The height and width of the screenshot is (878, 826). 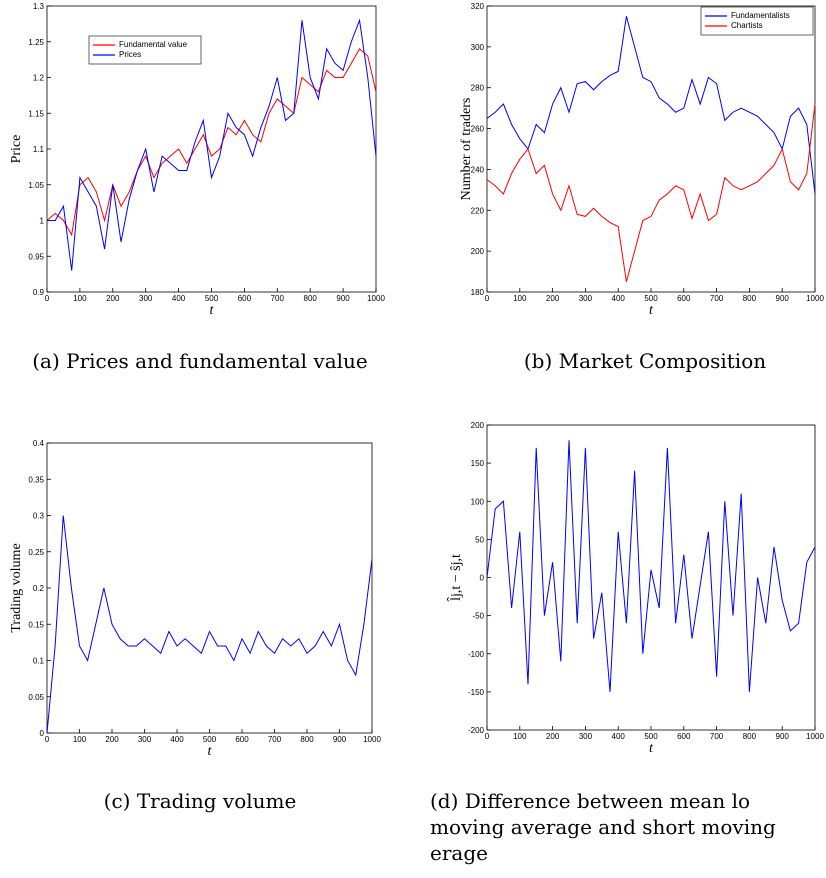 What do you see at coordinates (476, 730) in the screenshot?
I see `y-tick-label: -200` at bounding box center [476, 730].